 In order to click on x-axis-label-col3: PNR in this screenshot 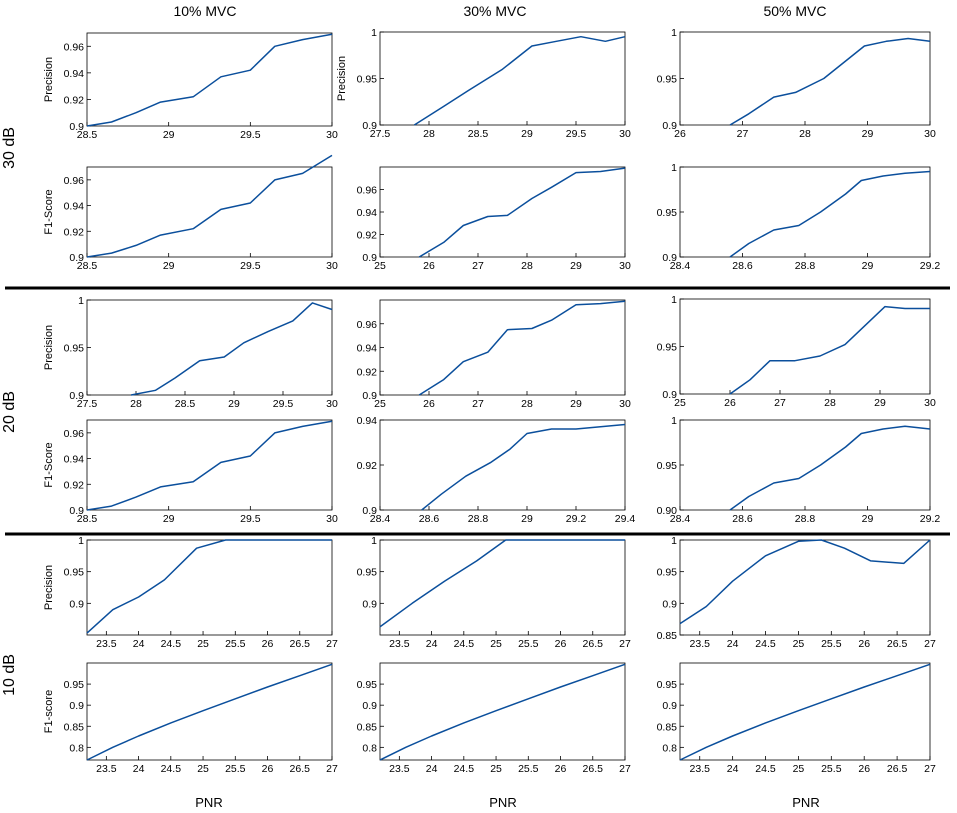, I will do `click(805, 802)`.